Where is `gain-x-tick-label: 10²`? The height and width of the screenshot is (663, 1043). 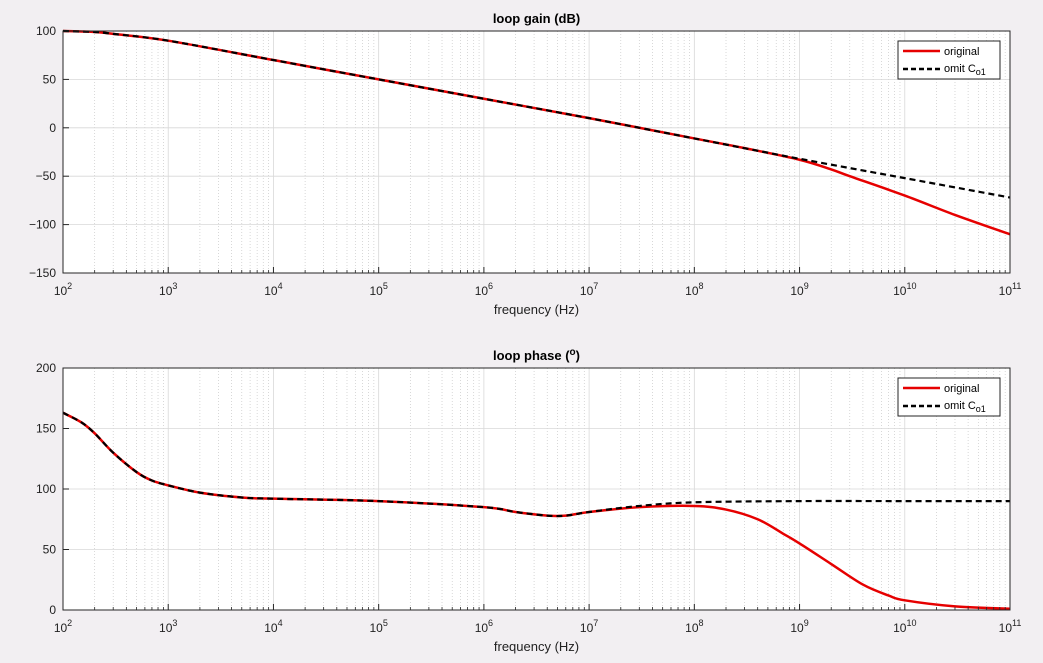
gain-x-tick-label: 10² is located at coordinates (63, 289).